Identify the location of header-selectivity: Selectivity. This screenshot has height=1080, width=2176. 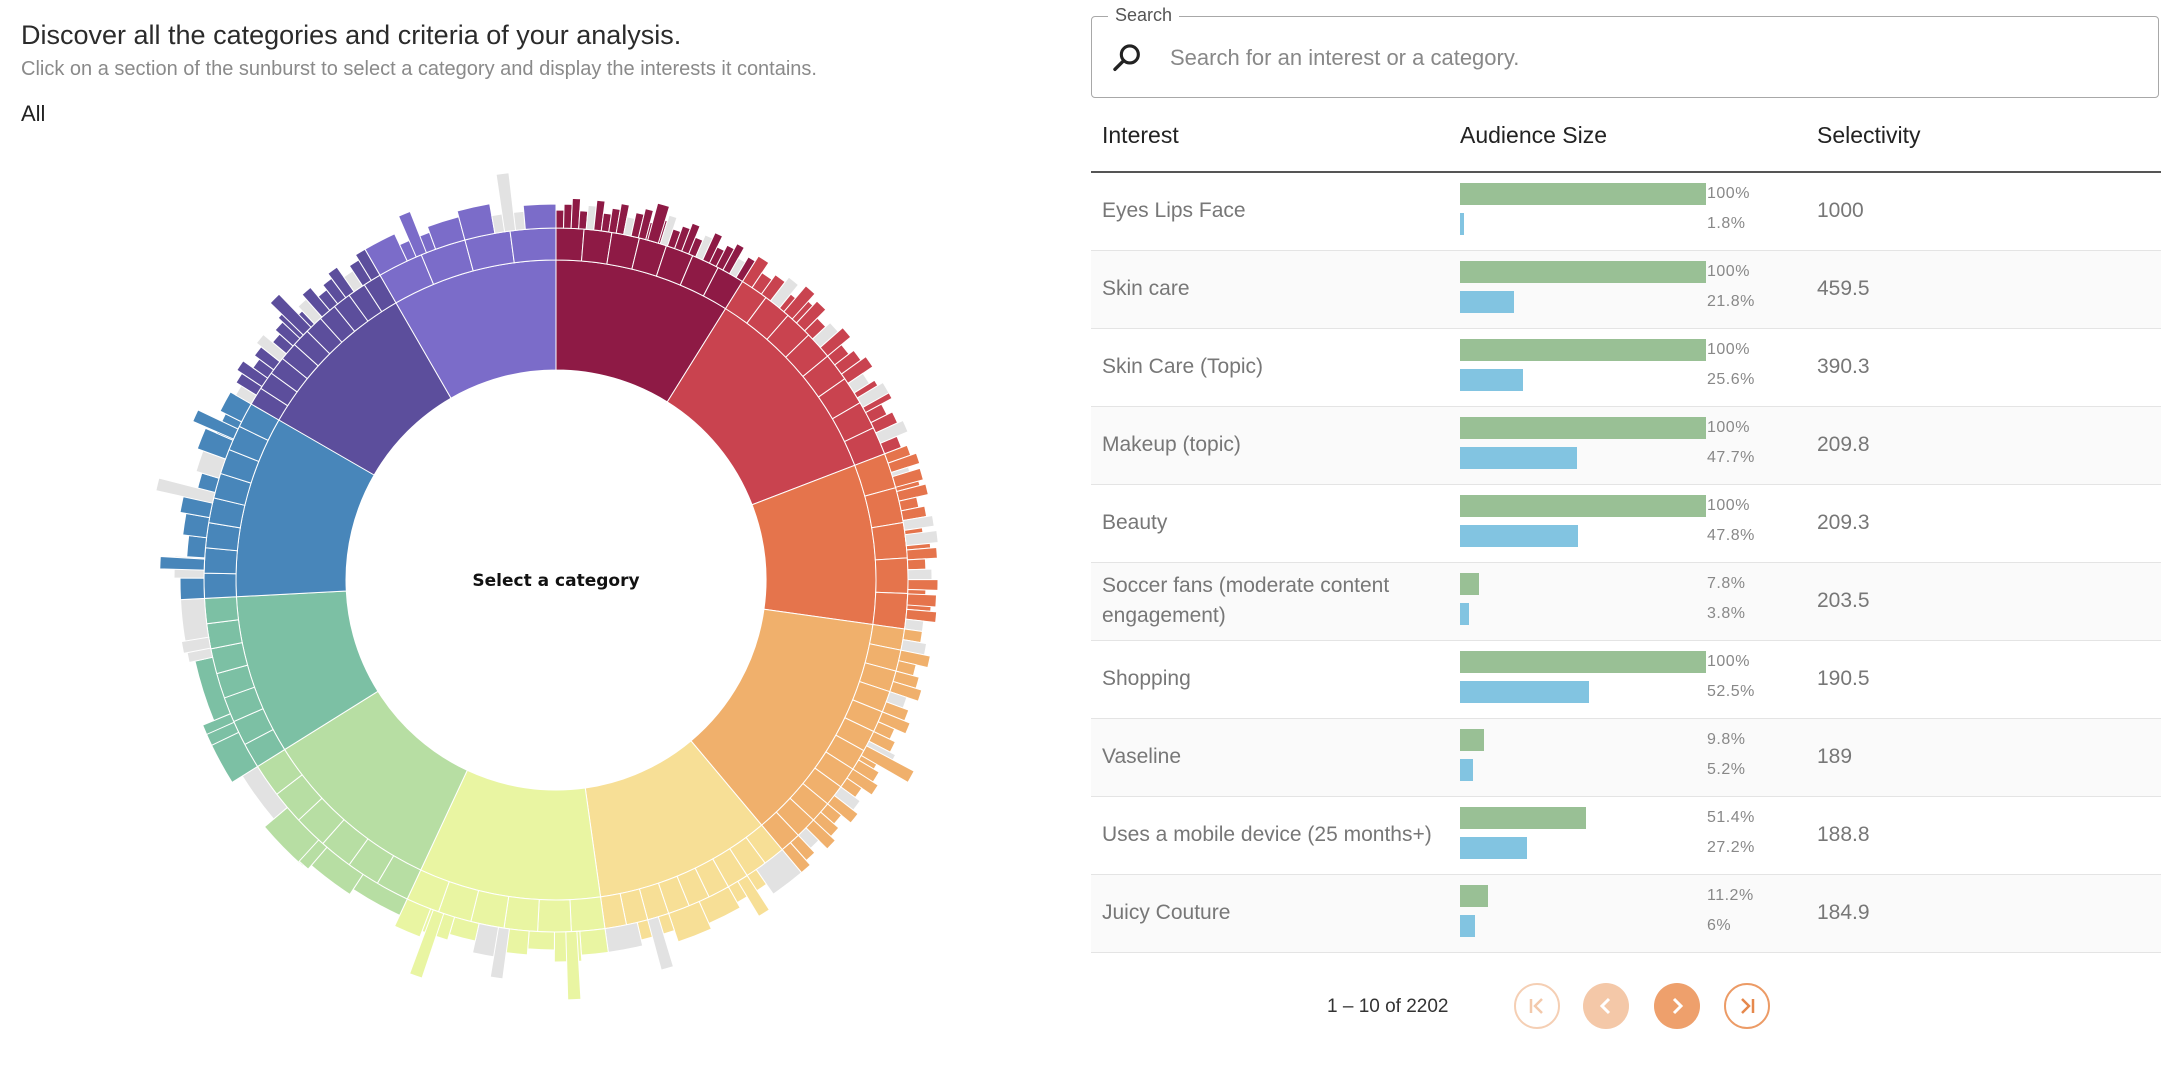
(1983, 136).